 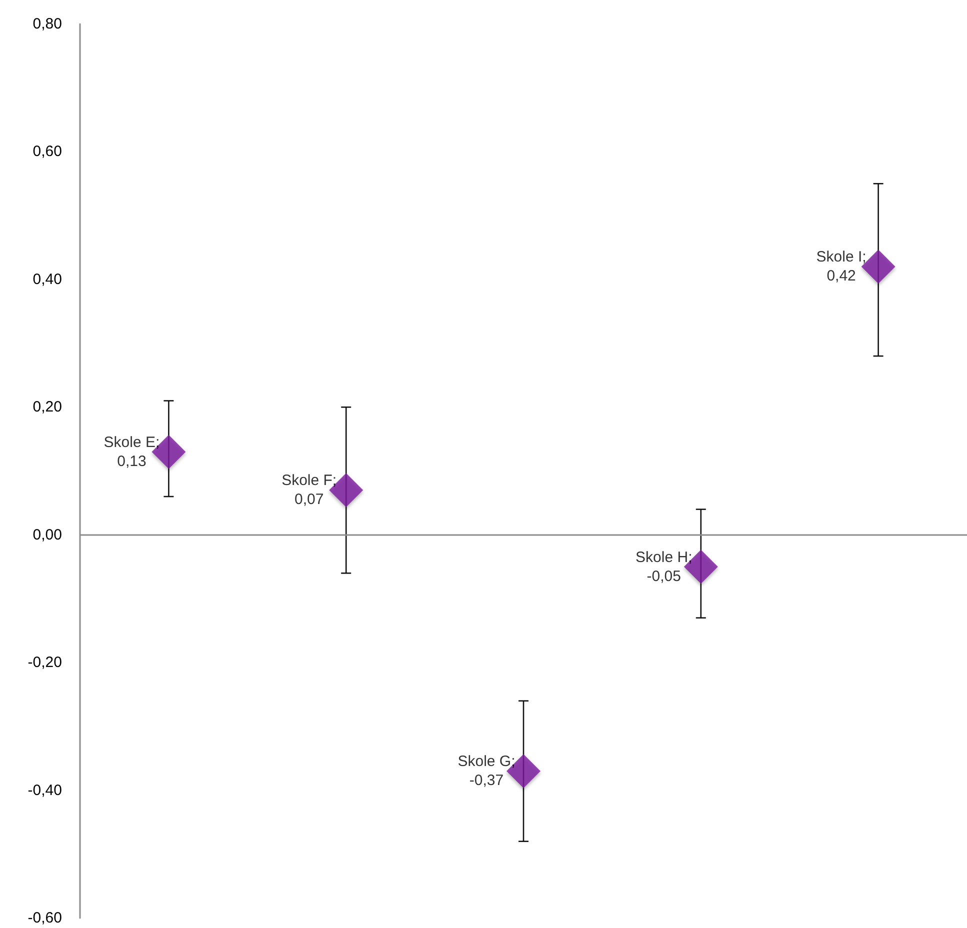 I want to click on y-tick-label: -0,40, so click(x=45, y=790).